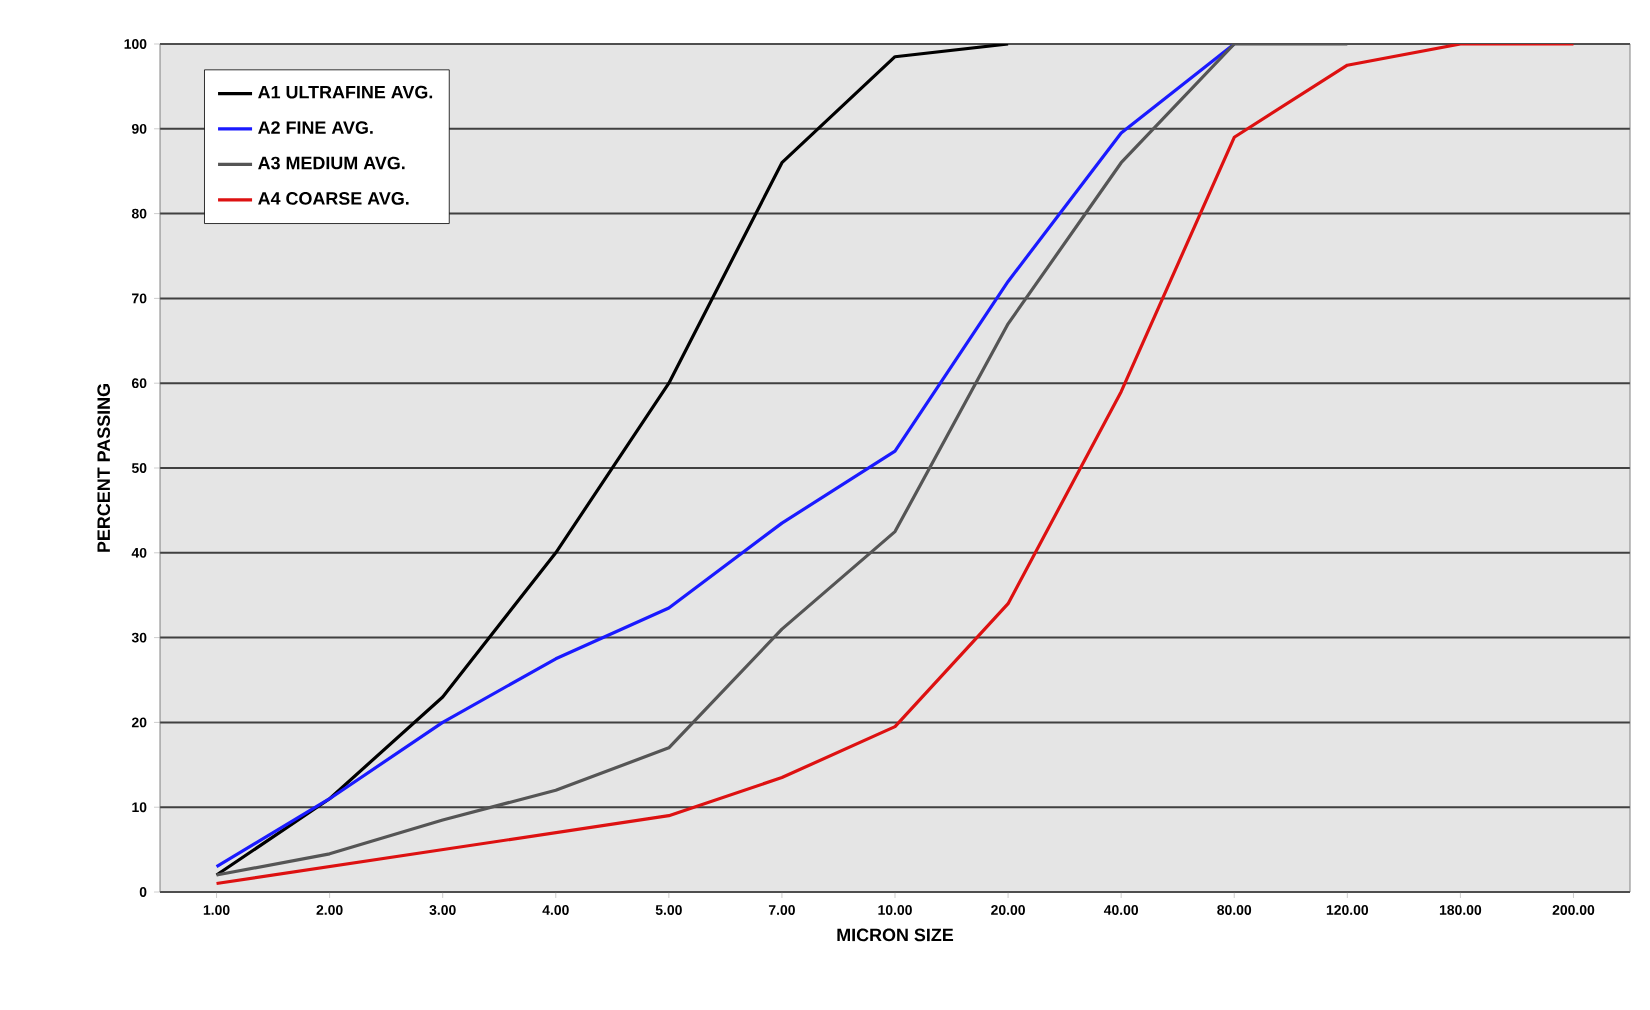 This screenshot has height=1010, width=1650. Describe the element at coordinates (345, 92) in the screenshot. I see `legend-label: A1 ULTRAFINE AVG.` at that location.